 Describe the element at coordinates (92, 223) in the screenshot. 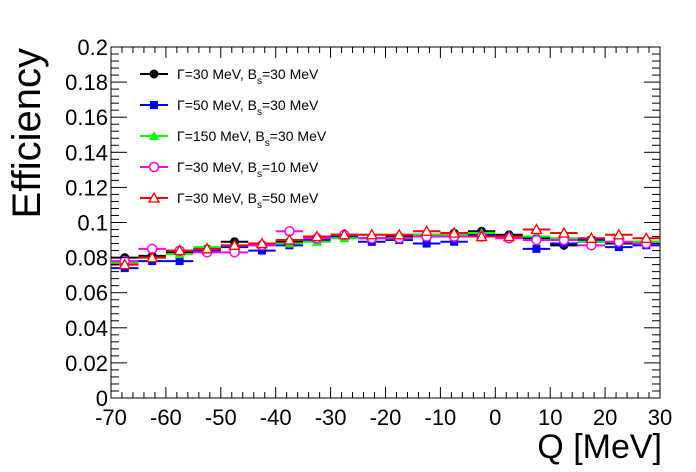

I see `y-tick-label: 0.1` at that location.